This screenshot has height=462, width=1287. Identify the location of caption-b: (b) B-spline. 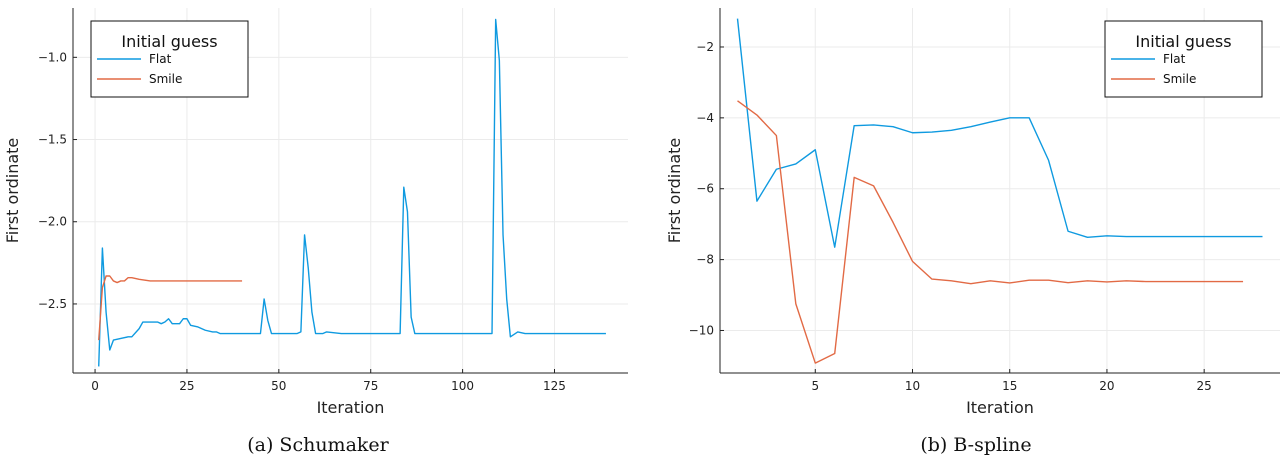
(975, 445).